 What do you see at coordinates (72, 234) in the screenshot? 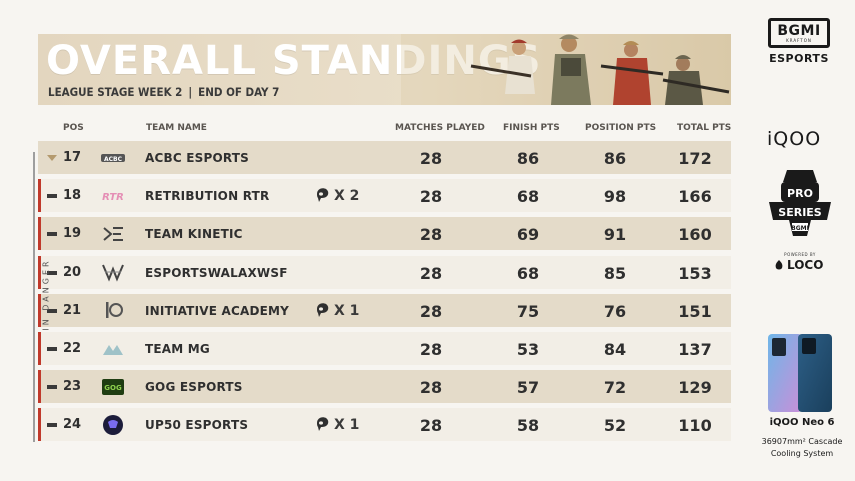
I see `row-position: 19` at bounding box center [72, 234].